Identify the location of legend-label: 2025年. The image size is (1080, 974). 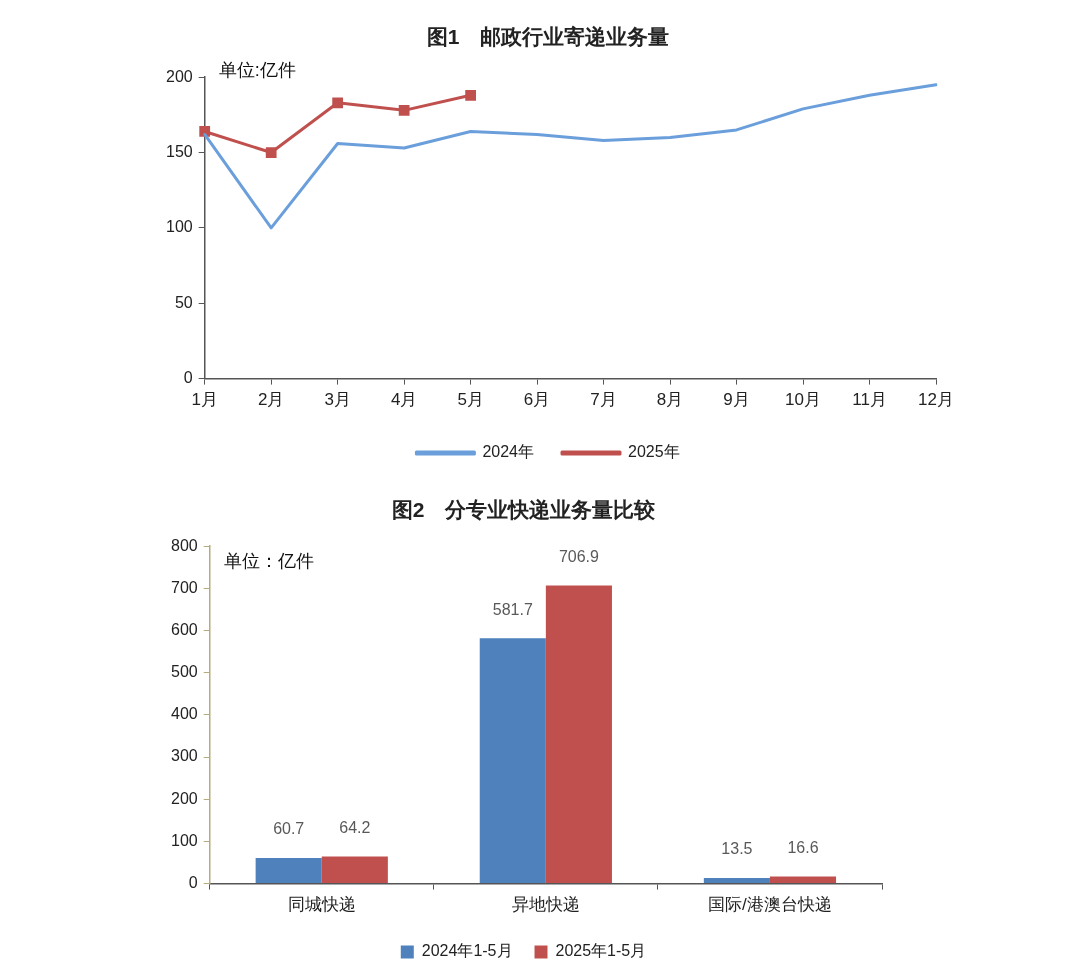
(654, 452).